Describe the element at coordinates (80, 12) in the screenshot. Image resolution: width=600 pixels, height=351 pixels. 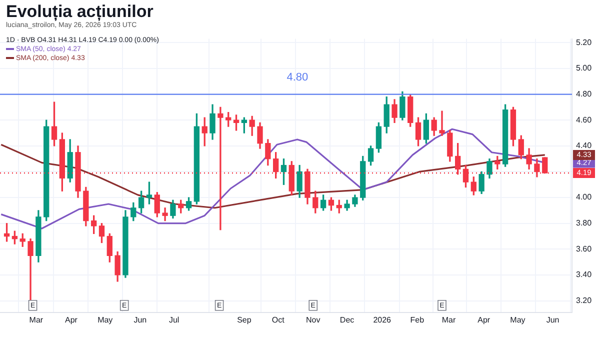
I see `chart-title: Evoluția acțiunilor` at that location.